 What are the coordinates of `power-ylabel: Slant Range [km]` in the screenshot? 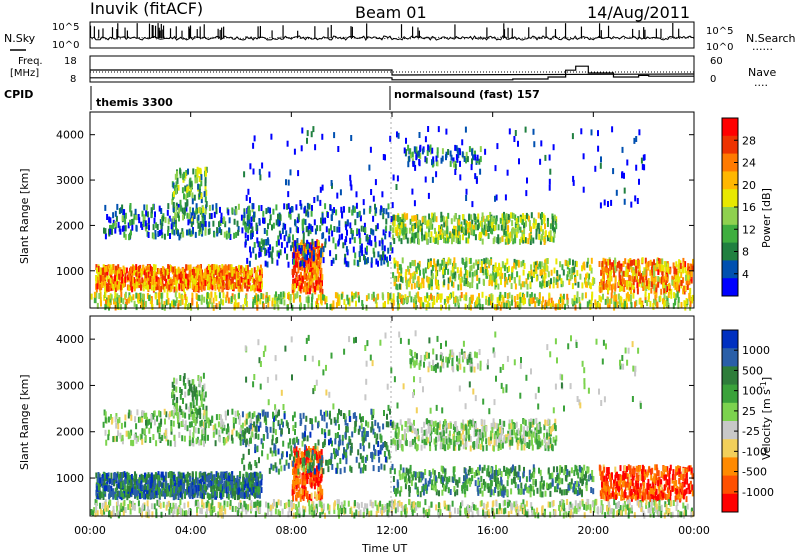 It's located at (24, 216).